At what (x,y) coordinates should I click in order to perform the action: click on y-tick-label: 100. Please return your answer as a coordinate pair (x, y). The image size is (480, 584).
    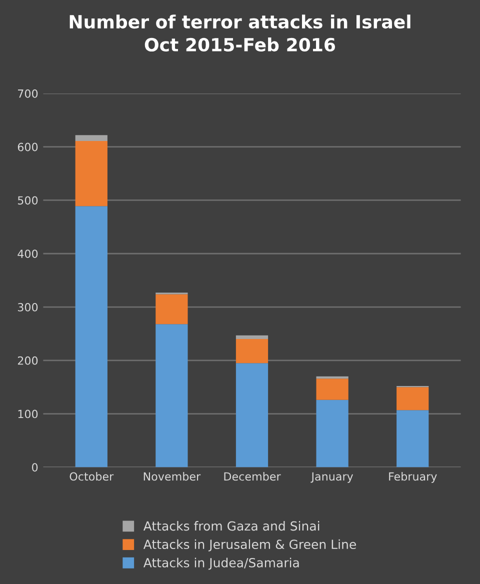
    Looking at the image, I should click on (28, 414).